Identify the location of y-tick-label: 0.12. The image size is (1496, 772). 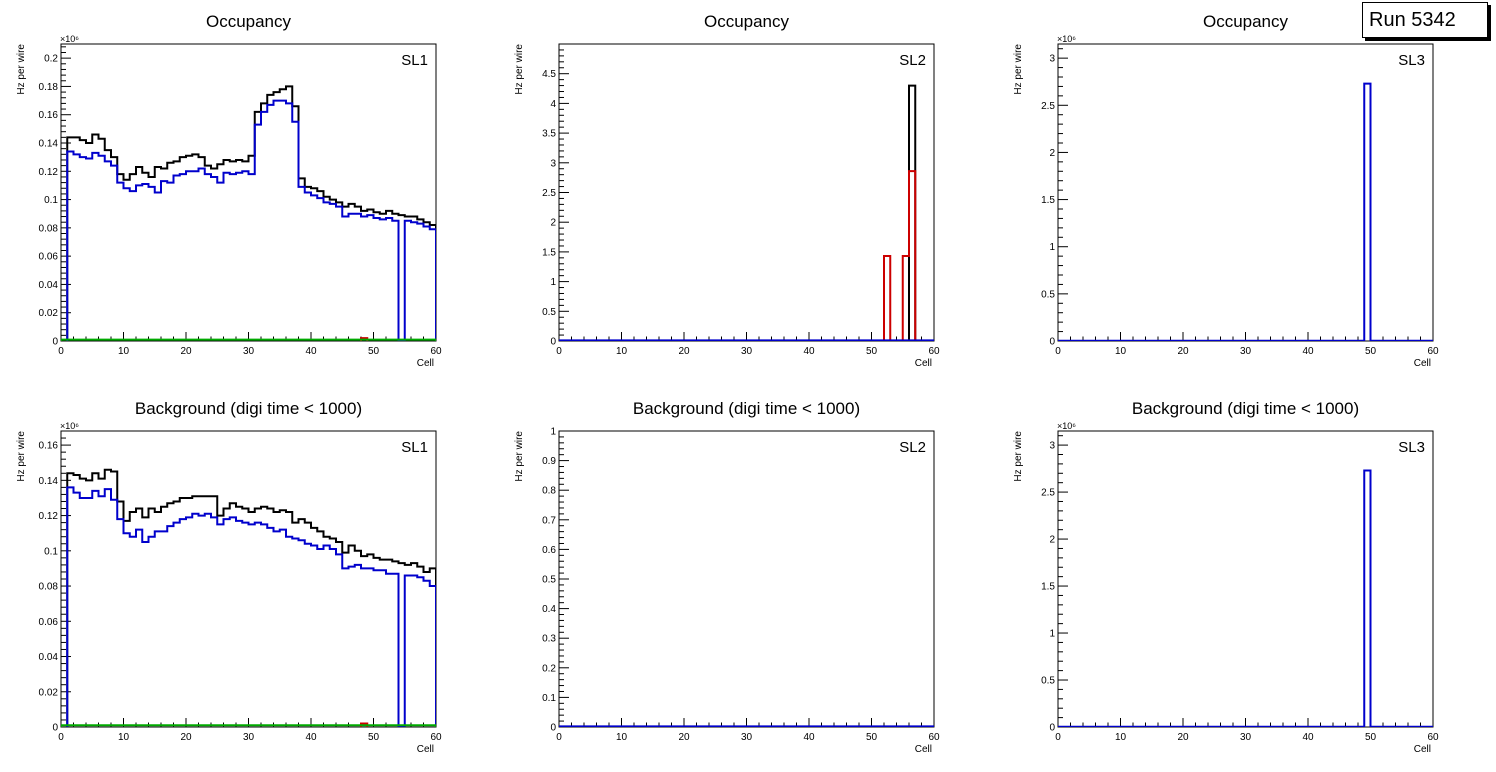
(49, 172).